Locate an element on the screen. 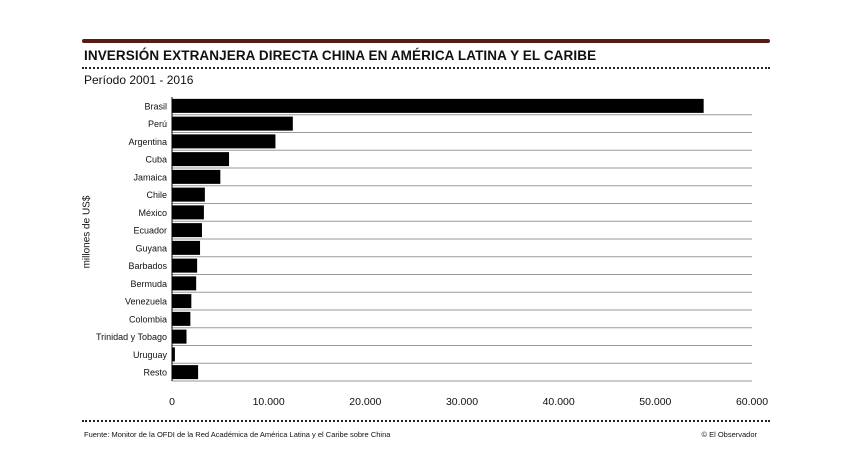 This screenshot has height=475, width=845. x-tick-label: 30.000 is located at coordinates (462, 402).